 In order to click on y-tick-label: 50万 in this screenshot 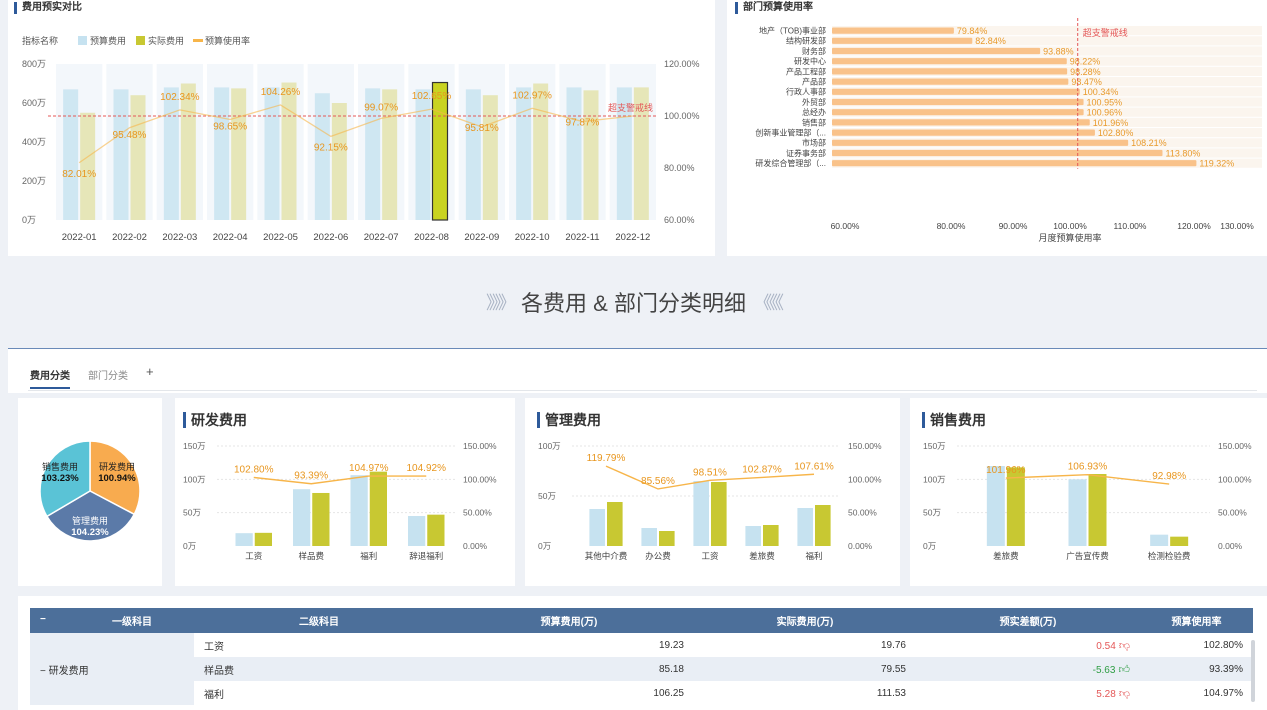, I will do `click(192, 513)`.